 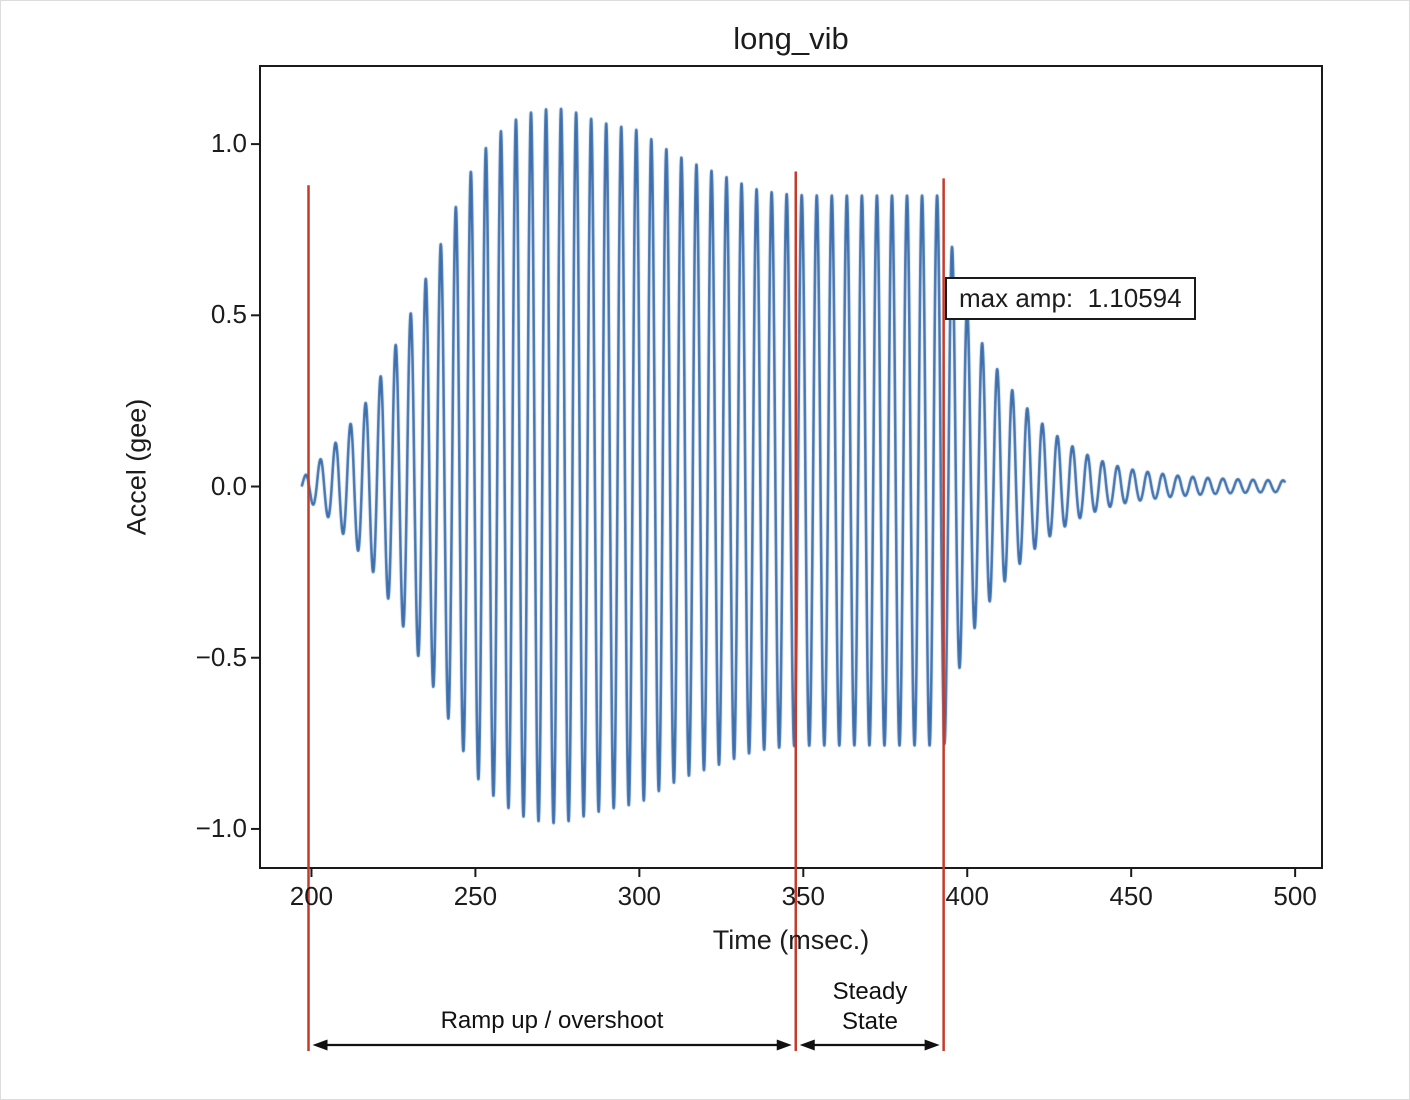 What do you see at coordinates (228, 485) in the screenshot?
I see `y-tick-label: 0.0` at bounding box center [228, 485].